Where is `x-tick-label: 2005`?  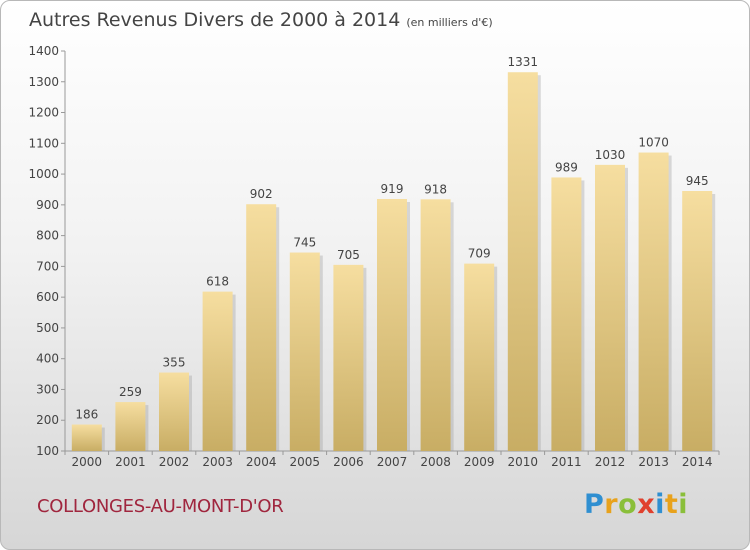 x-tick-label: 2005 is located at coordinates (305, 462).